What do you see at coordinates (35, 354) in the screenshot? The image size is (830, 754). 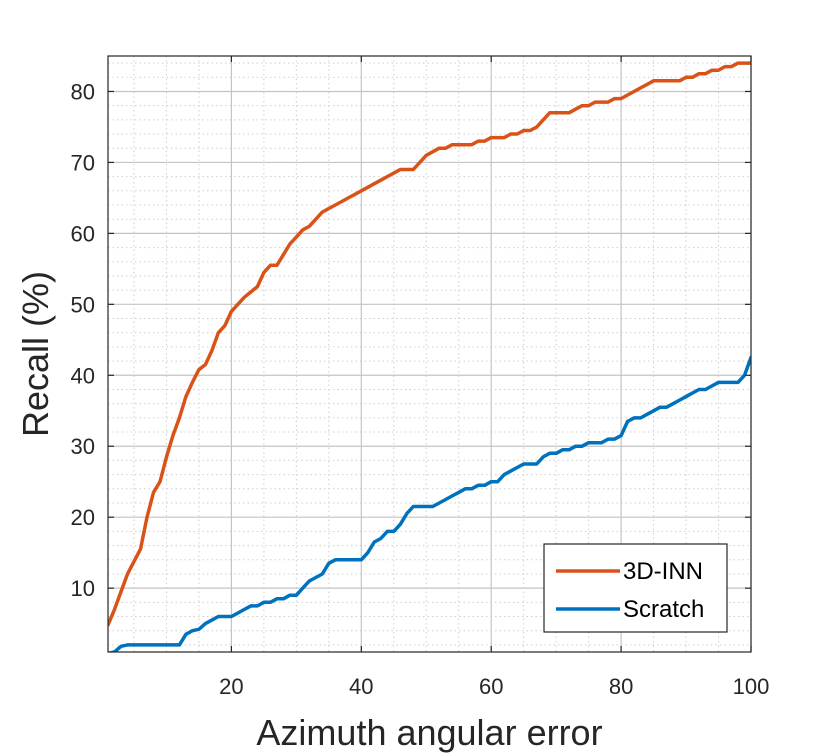 I see `y-axis-label: Recall (%)` at bounding box center [35, 354].